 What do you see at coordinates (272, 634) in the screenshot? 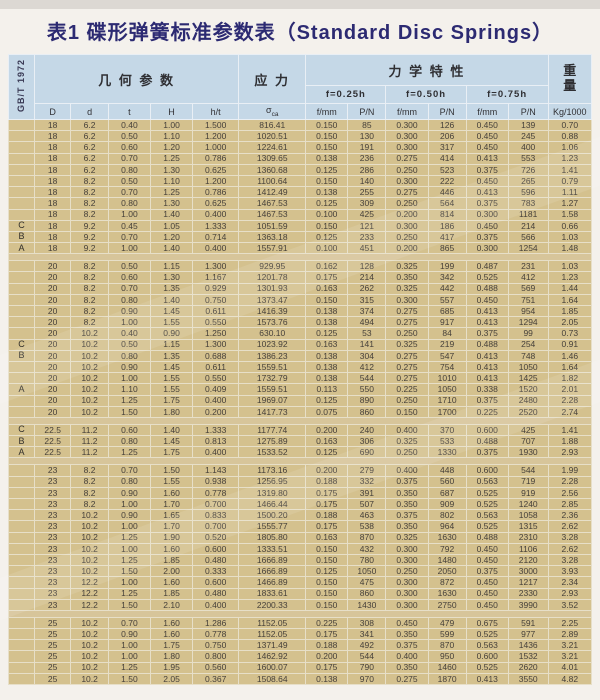
I see `data-cell: 1152.05` at bounding box center [272, 634].